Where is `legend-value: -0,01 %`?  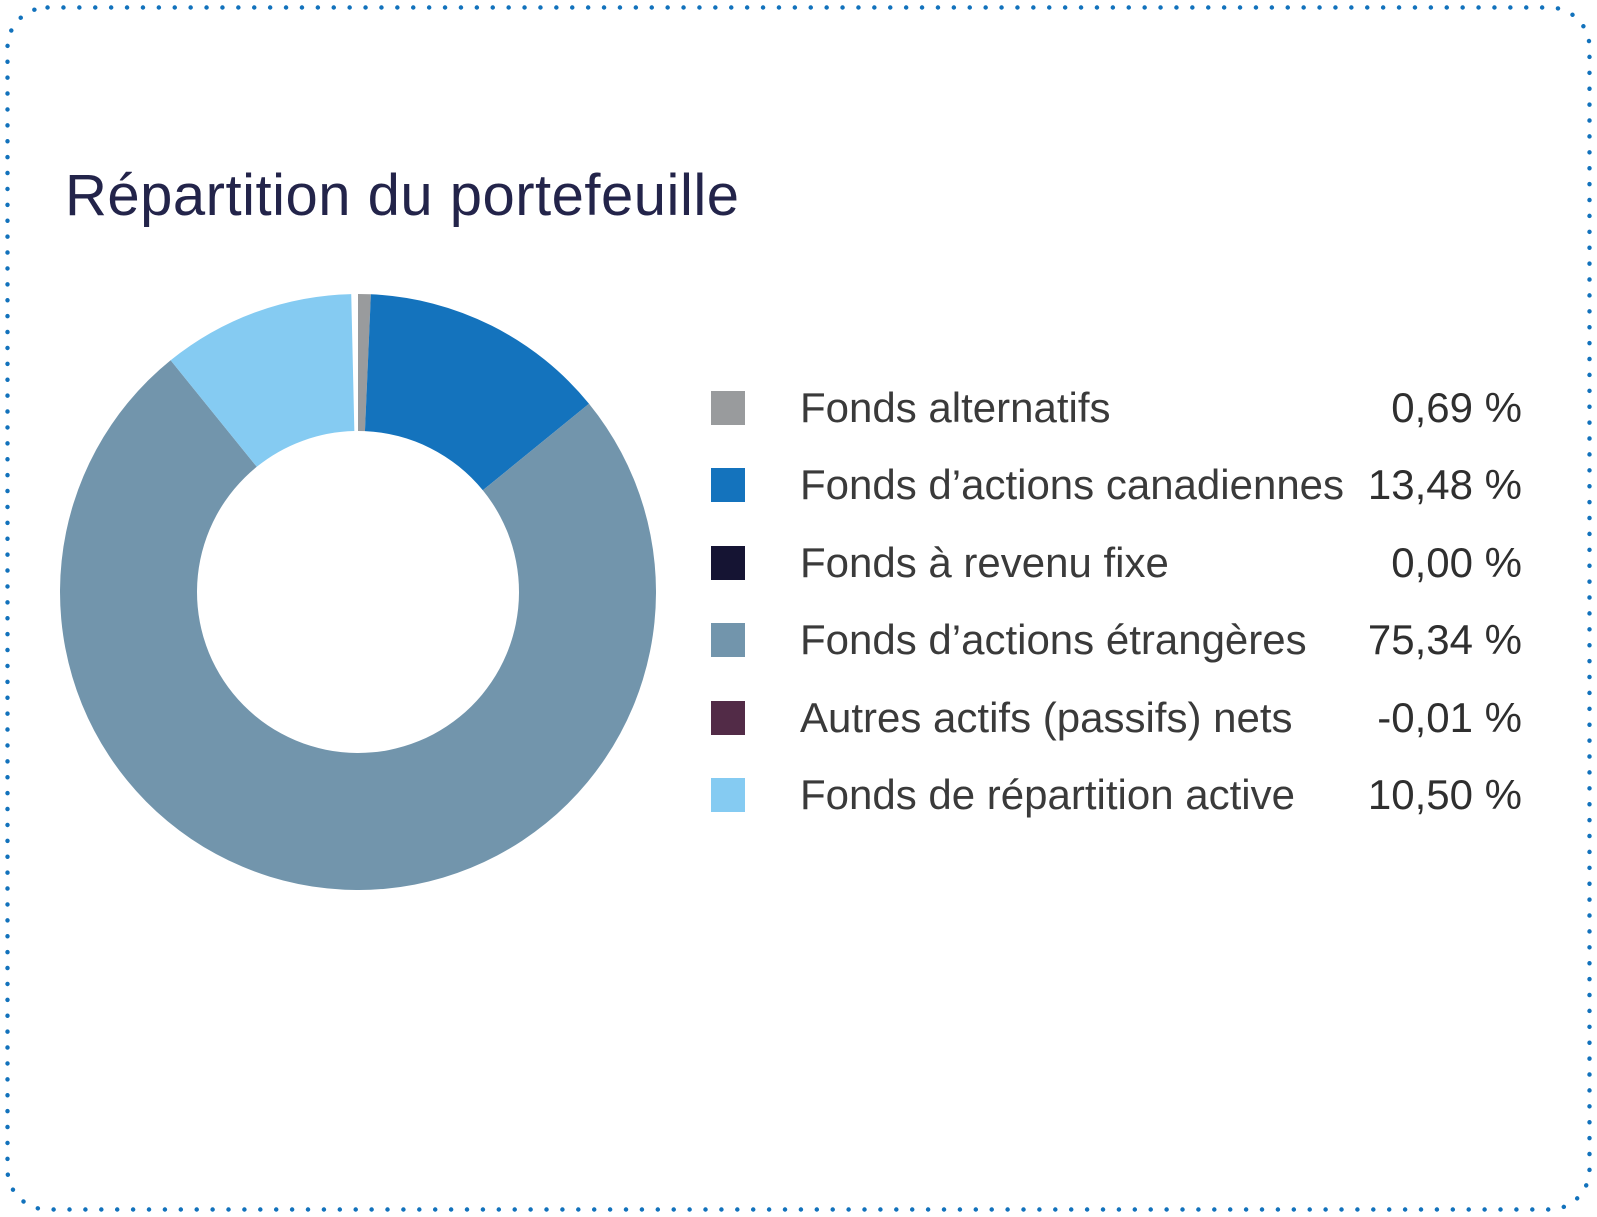 legend-value: -0,01 % is located at coordinates (1449, 717).